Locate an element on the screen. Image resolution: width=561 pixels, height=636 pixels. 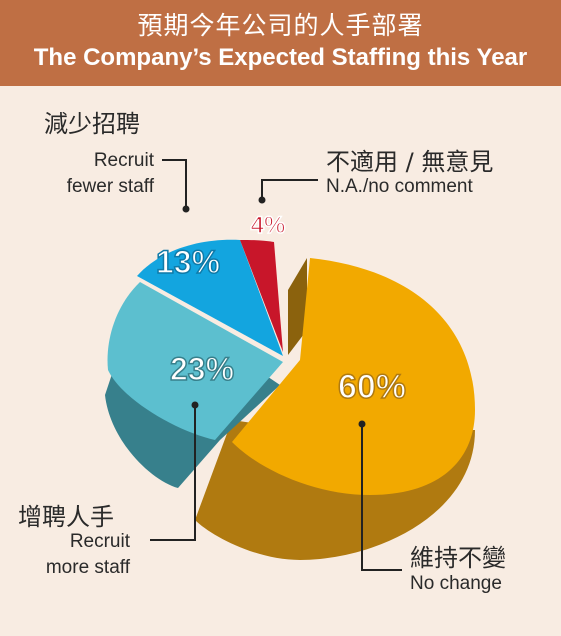
slice-fewer-staff is located at coordinates (210, 297).